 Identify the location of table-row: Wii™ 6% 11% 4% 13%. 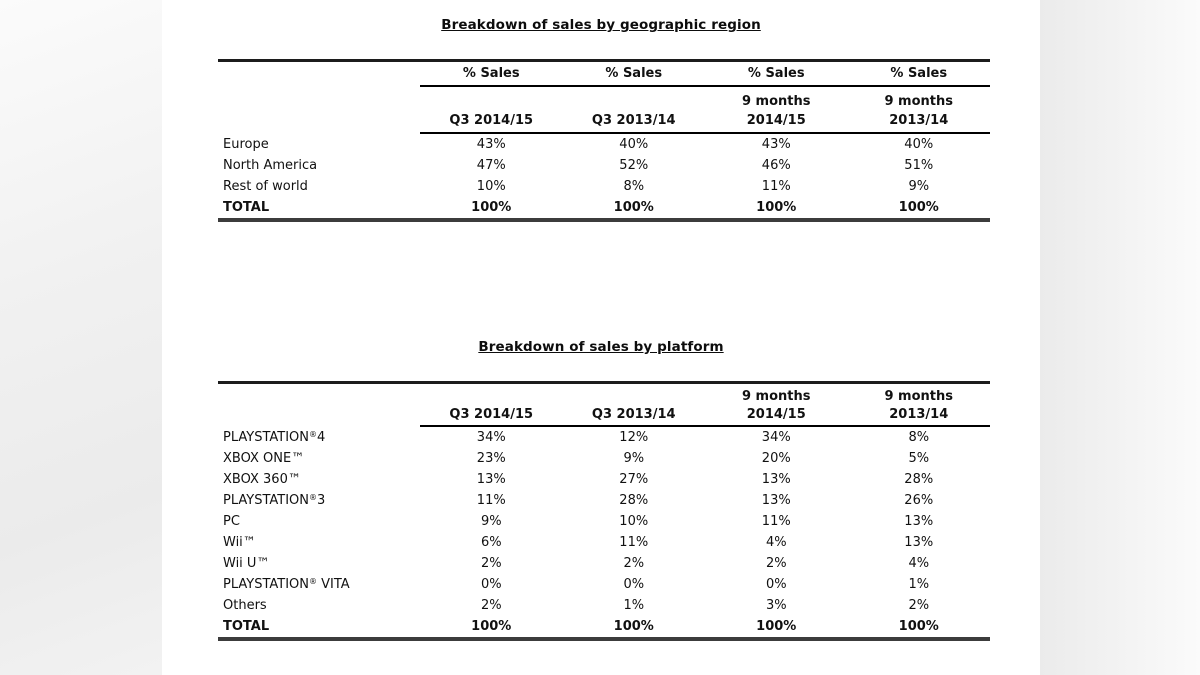
(604, 542).